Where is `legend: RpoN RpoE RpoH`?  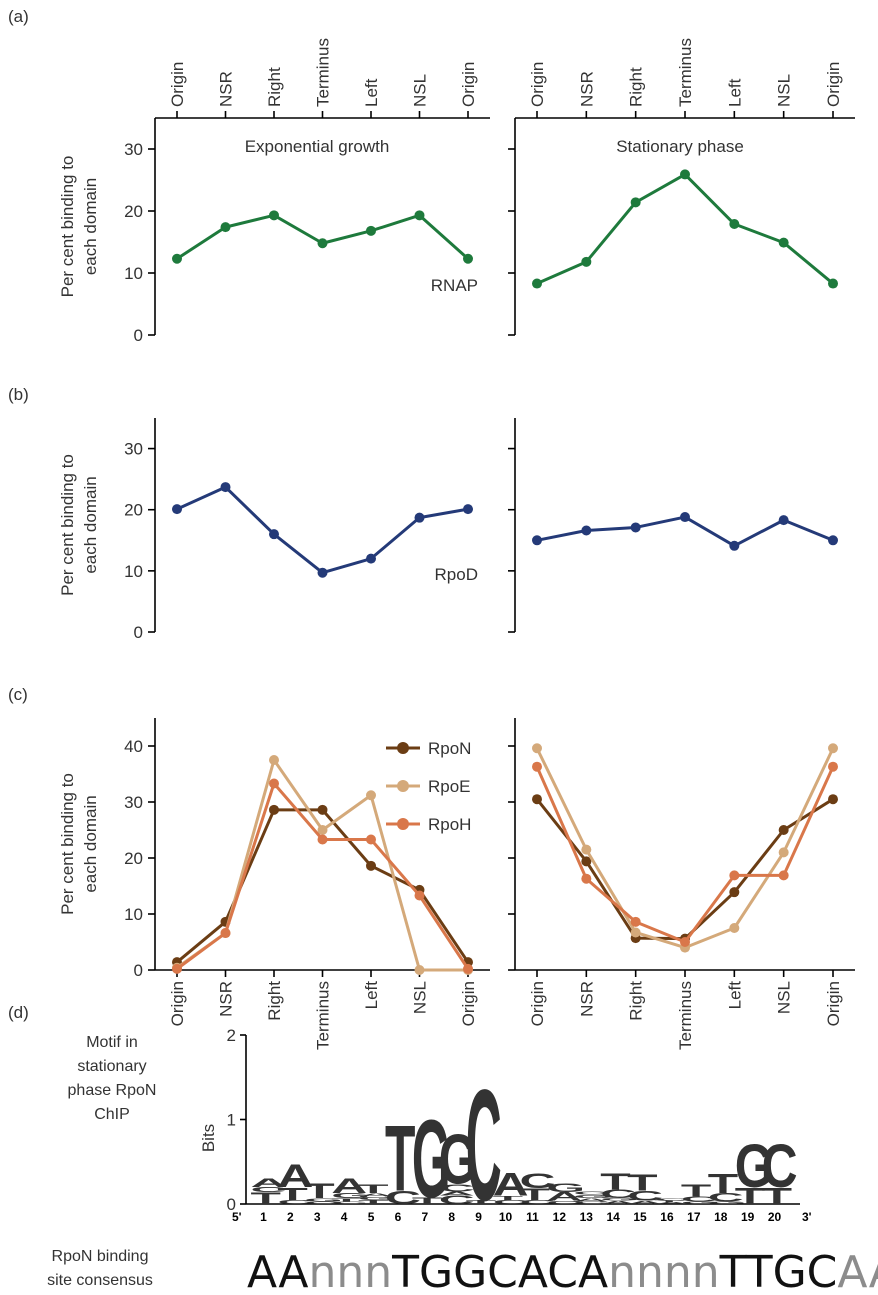 legend: RpoN RpoE RpoH is located at coordinates (428, 786).